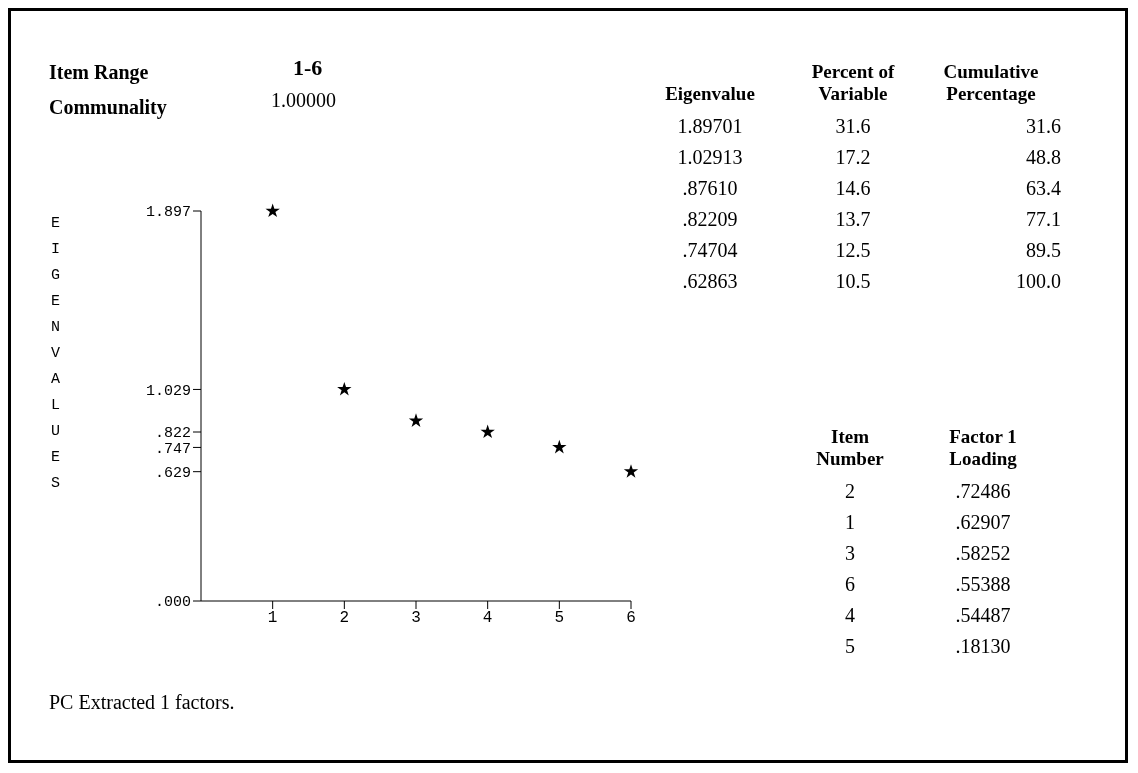 The image size is (1138, 773). I want to click on y-tick-label: 1.897, so click(168, 213).